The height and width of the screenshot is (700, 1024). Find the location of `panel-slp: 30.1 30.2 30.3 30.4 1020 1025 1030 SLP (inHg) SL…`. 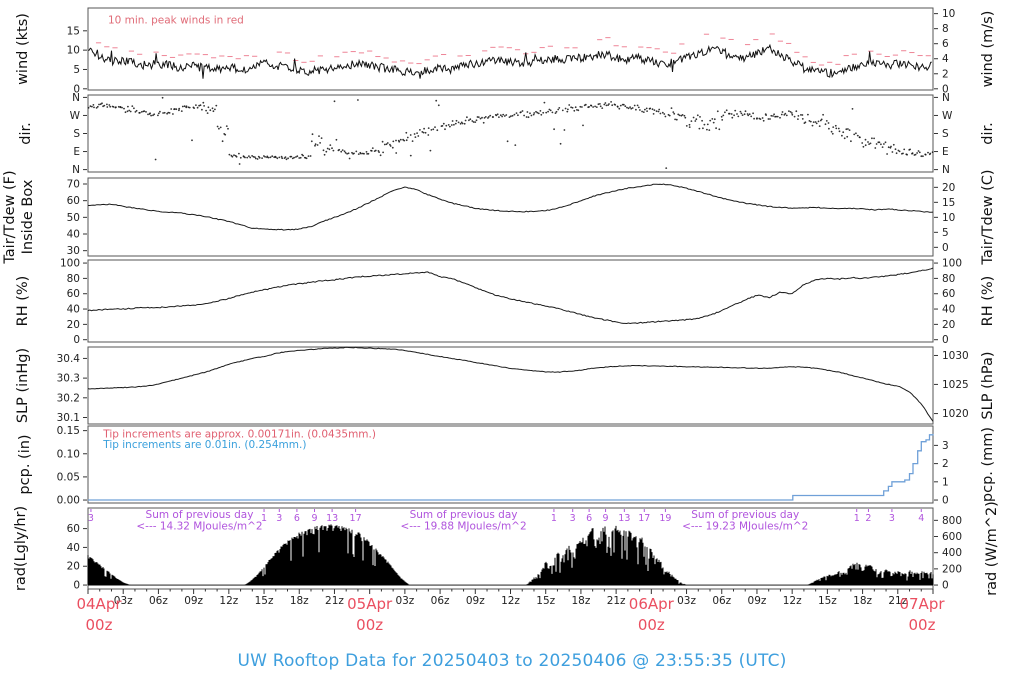

panel-slp: 30.1 30.2 30.3 30.4 1020 1025 1030 SLP (inHg) SL… is located at coordinates (505, 385).